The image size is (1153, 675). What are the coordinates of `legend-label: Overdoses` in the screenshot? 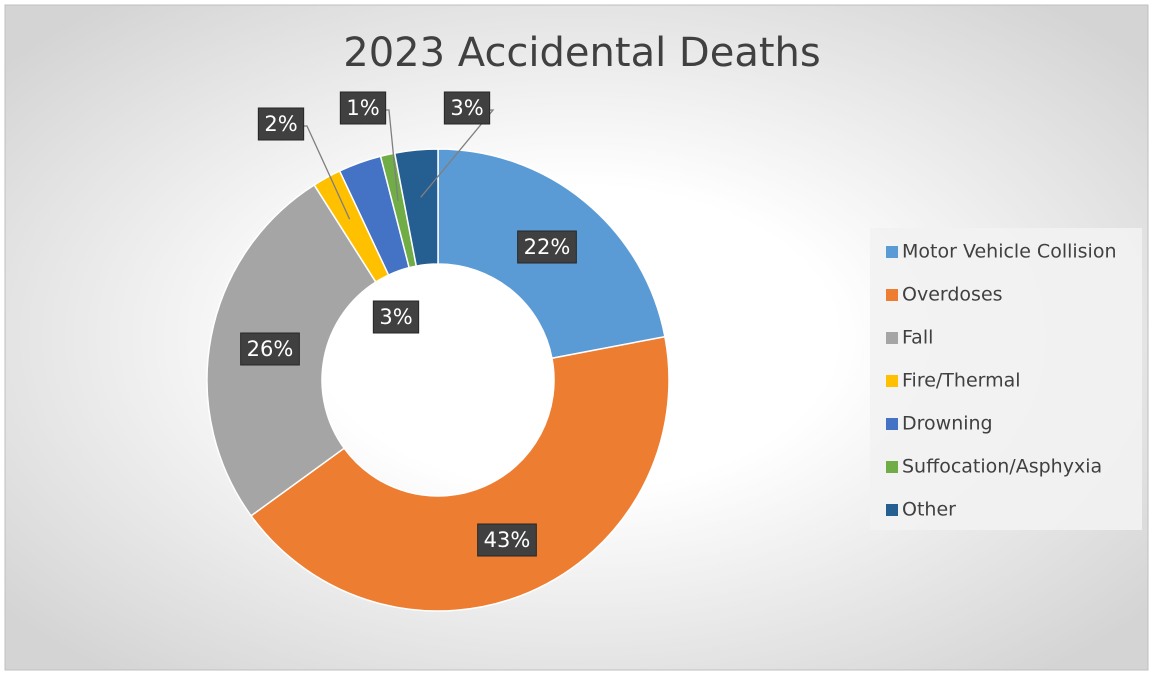 It's located at (952, 295).